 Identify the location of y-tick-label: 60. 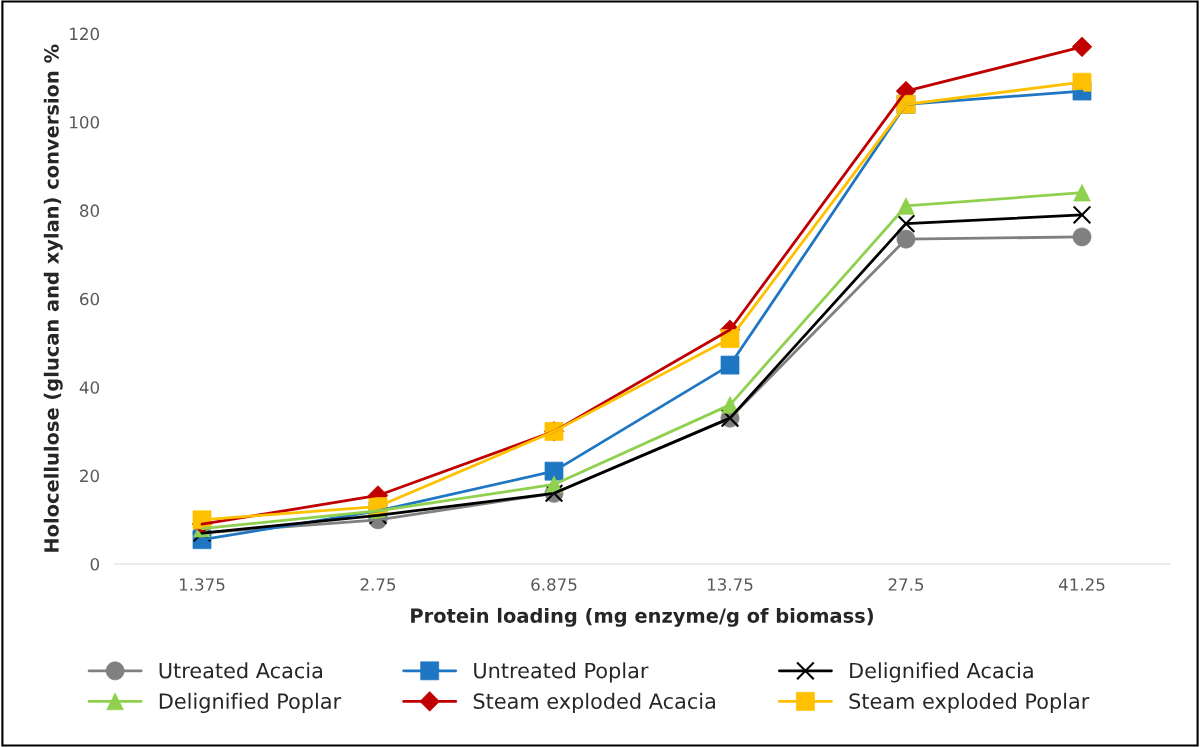
(89, 299).